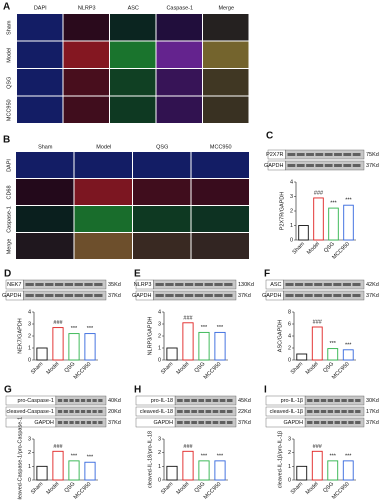 This screenshot has width=386, height=500. I want to click on panel-label: A, so click(6, 7).